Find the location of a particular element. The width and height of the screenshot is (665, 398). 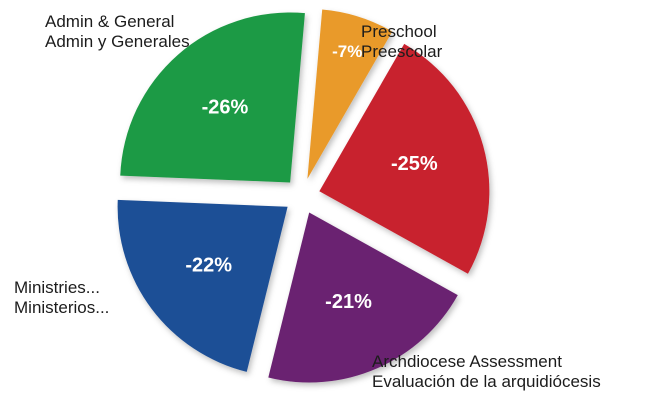

slice-value-label-red: -25% is located at coordinates (414, 164).